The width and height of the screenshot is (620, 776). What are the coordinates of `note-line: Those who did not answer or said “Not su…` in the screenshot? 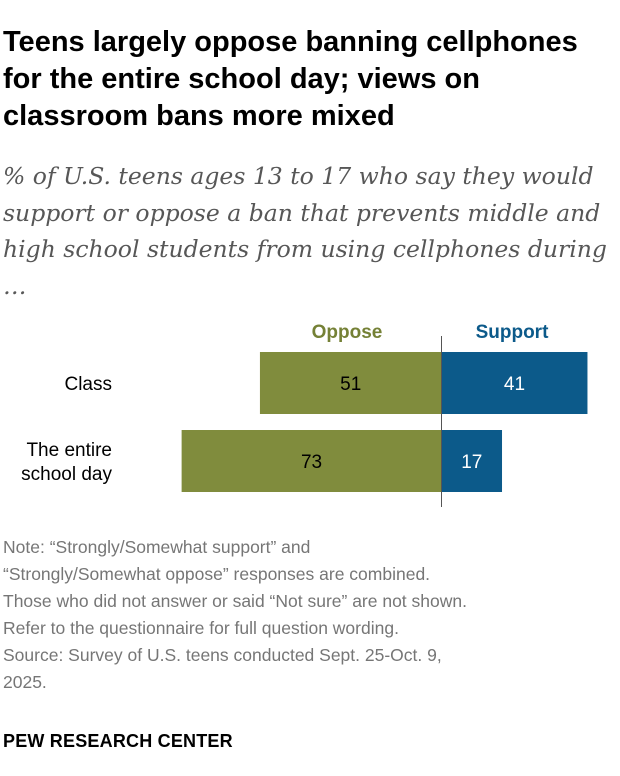 It's located at (235, 601).